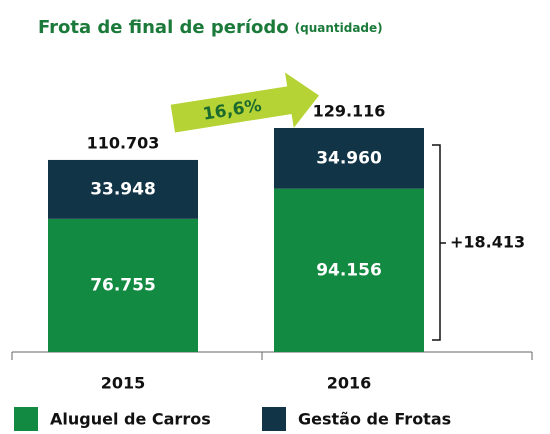 This screenshot has width=550, height=434. What do you see at coordinates (349, 383) in the screenshot?
I see `x-tick-label: 2016` at bounding box center [349, 383].